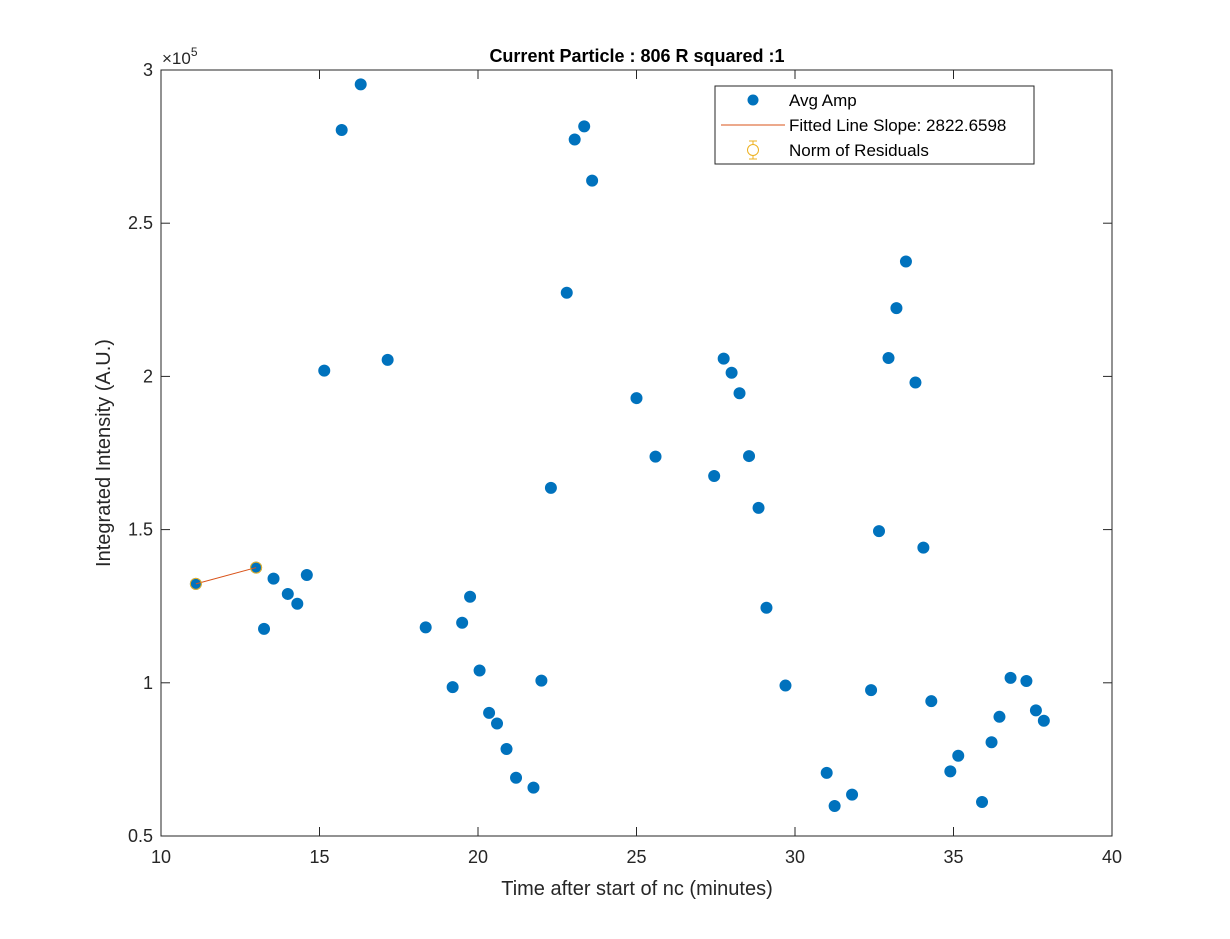 This screenshot has height=939, width=1230. What do you see at coordinates (148, 70) in the screenshot?
I see `y-tick-label: 3` at bounding box center [148, 70].